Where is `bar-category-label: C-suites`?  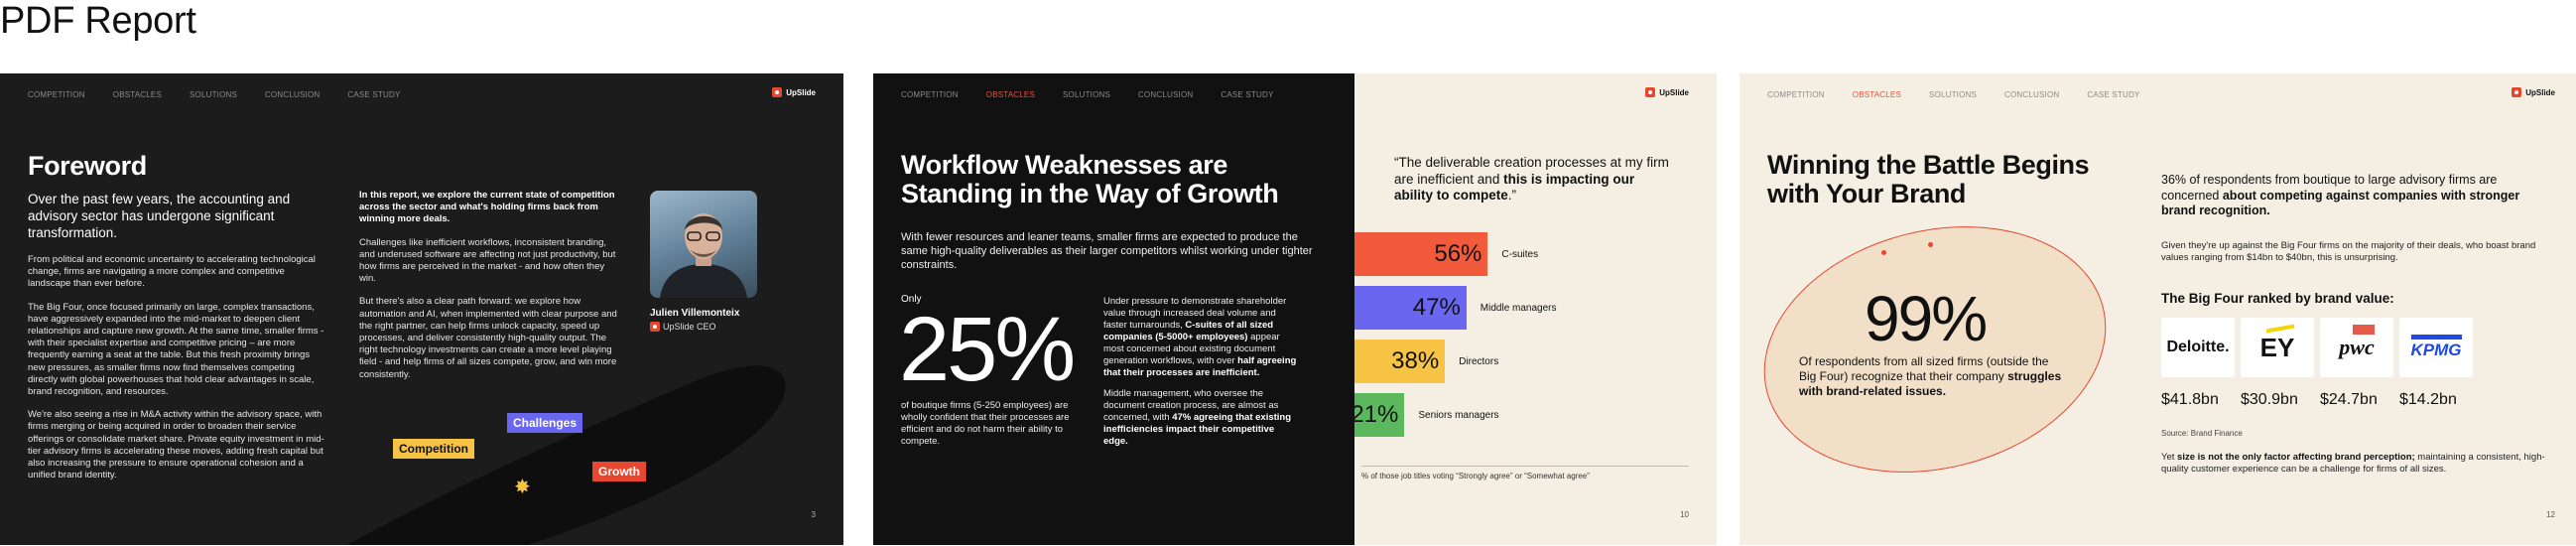 bar-category-label: C-suites is located at coordinates (1520, 254).